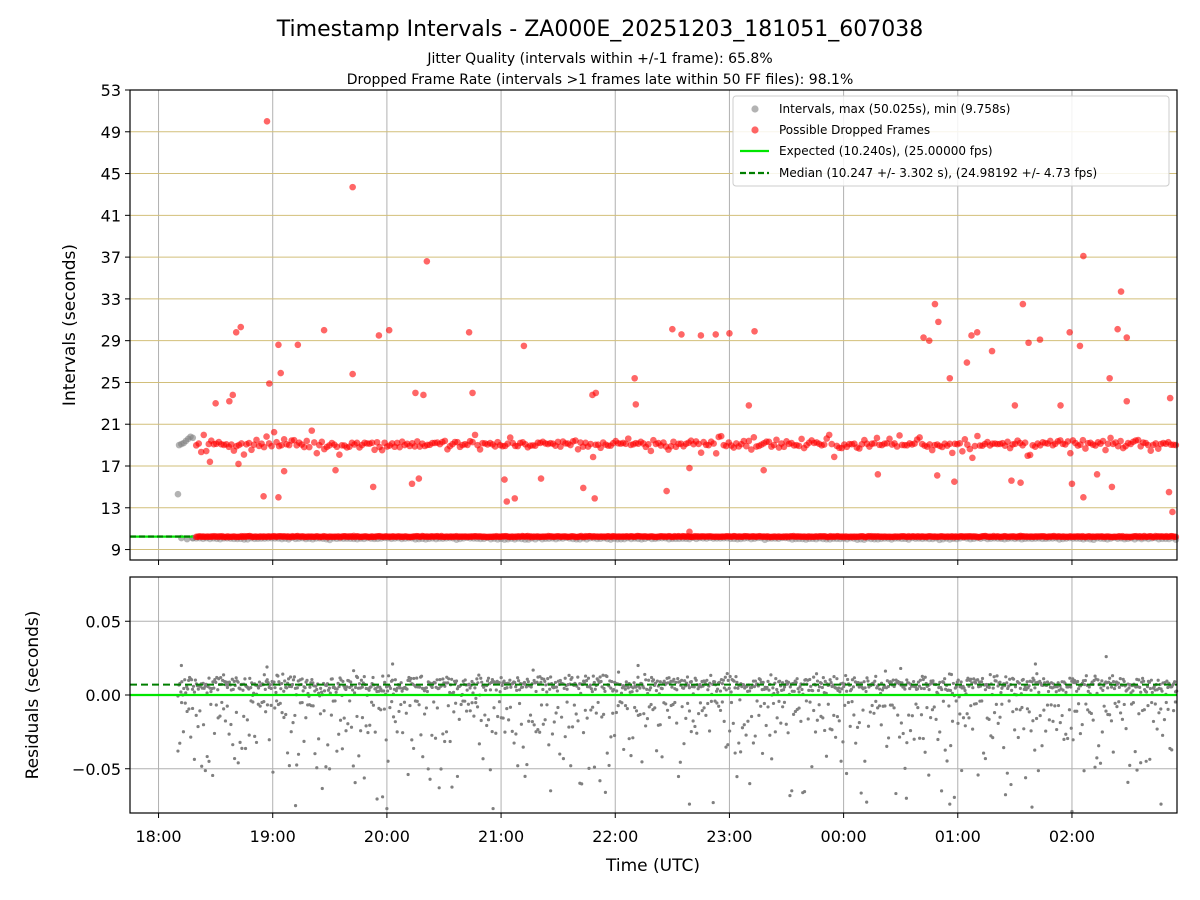 Image resolution: width=1200 pixels, height=900 pixels. What do you see at coordinates (111, 382) in the screenshot?
I see `top-y-tick-label: 25` at bounding box center [111, 382].